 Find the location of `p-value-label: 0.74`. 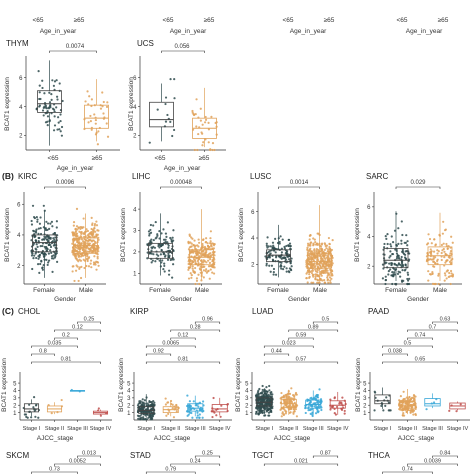

p-value-label: 0.74 is located at coordinates (420, 336).